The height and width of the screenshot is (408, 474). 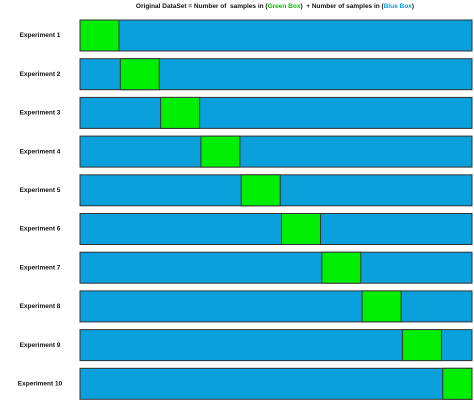 What do you see at coordinates (40, 345) in the screenshot?
I see `experiment-label: Experiment 9` at bounding box center [40, 345].